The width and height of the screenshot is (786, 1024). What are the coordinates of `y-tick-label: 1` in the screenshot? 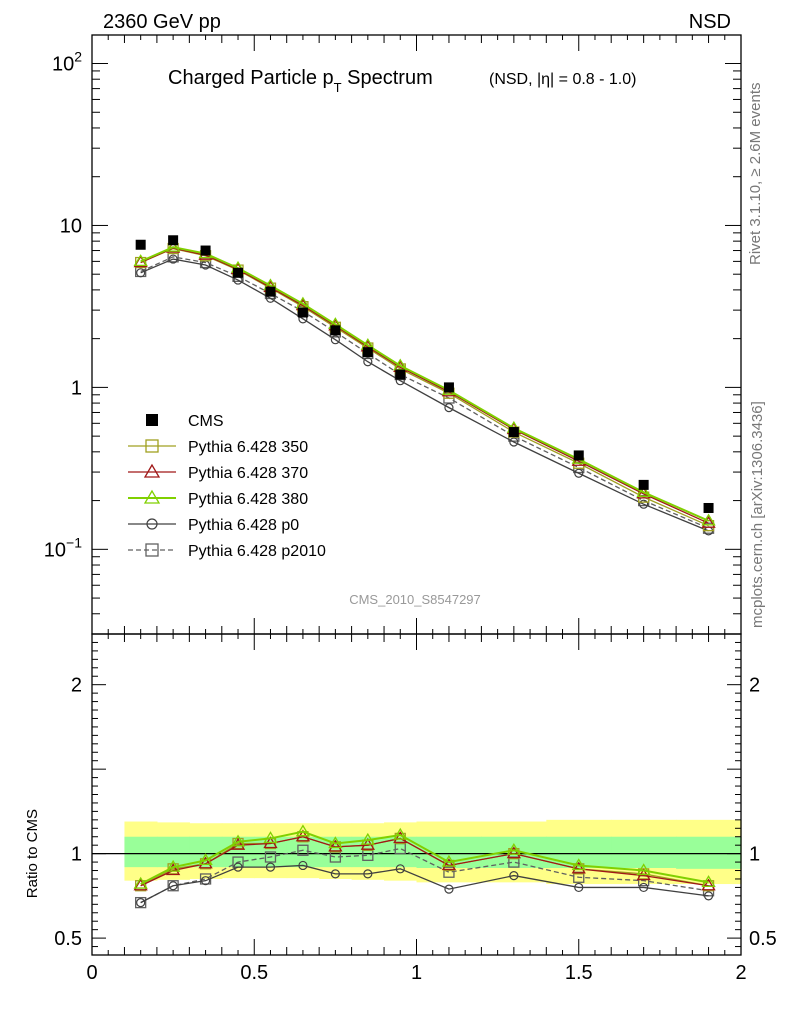 It's located at (76, 388).